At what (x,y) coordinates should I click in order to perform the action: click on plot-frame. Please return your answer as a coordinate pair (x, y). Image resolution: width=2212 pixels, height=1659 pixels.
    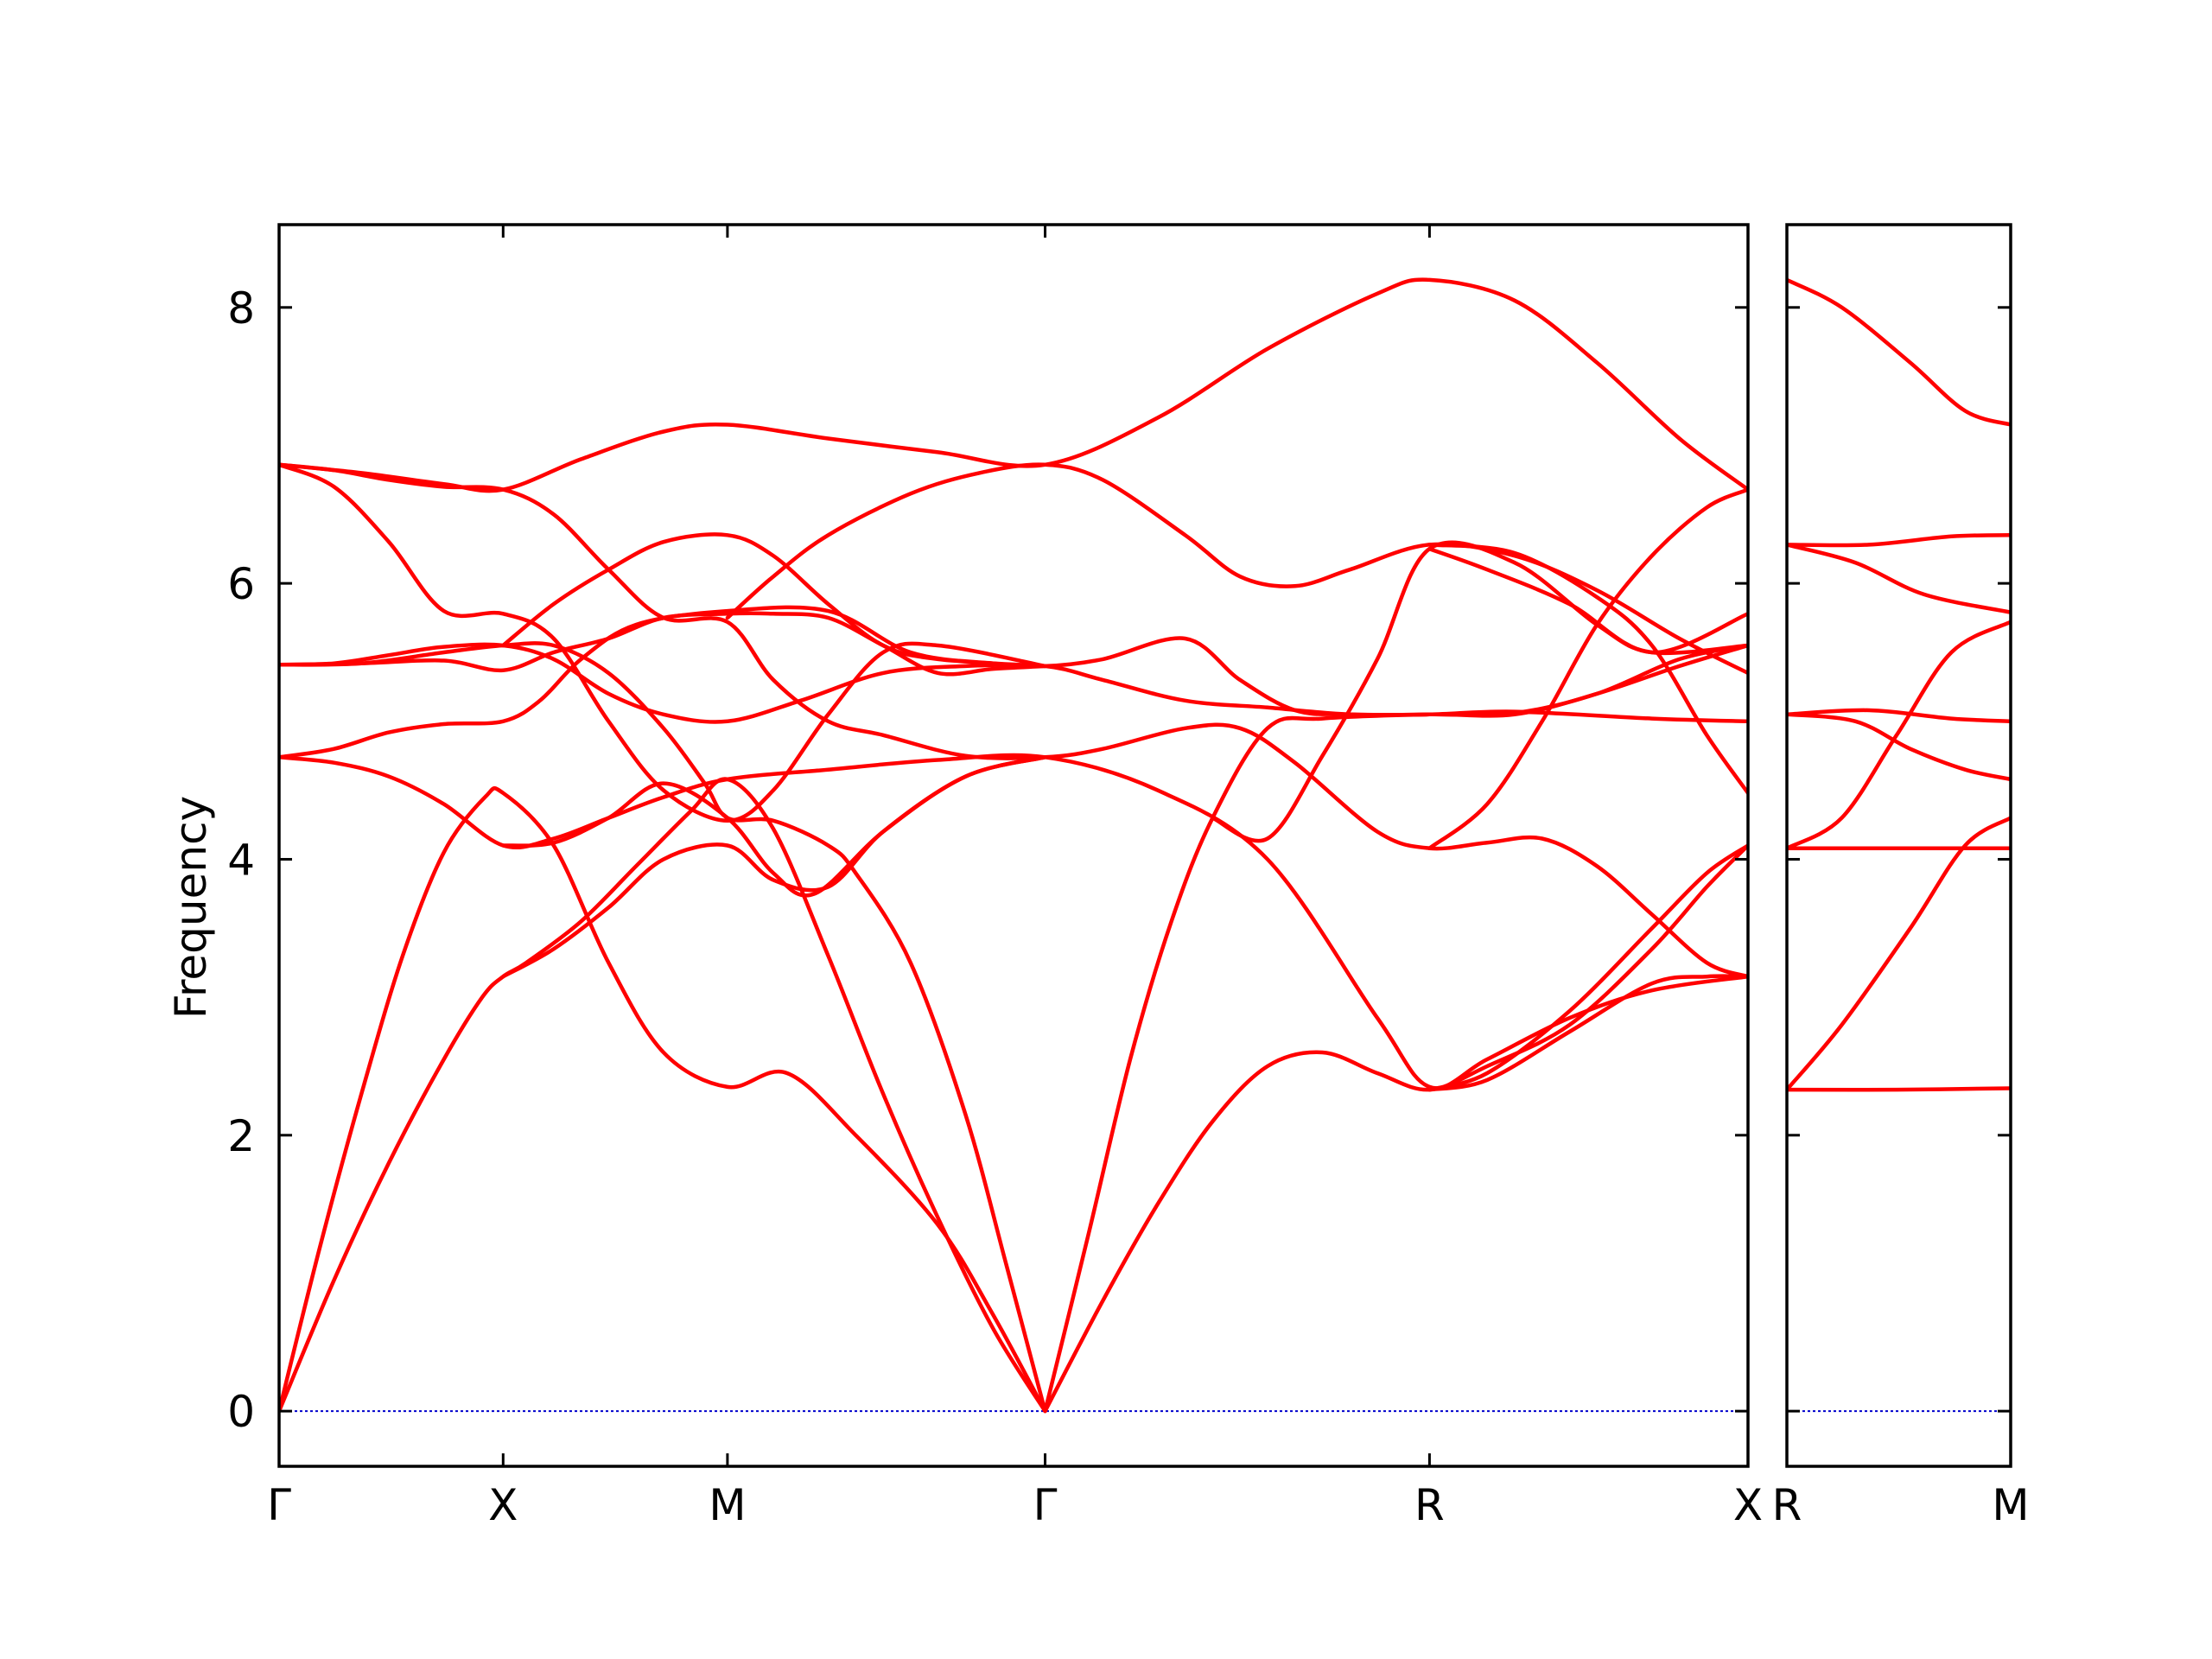
    Looking at the image, I should click on (1898, 845).